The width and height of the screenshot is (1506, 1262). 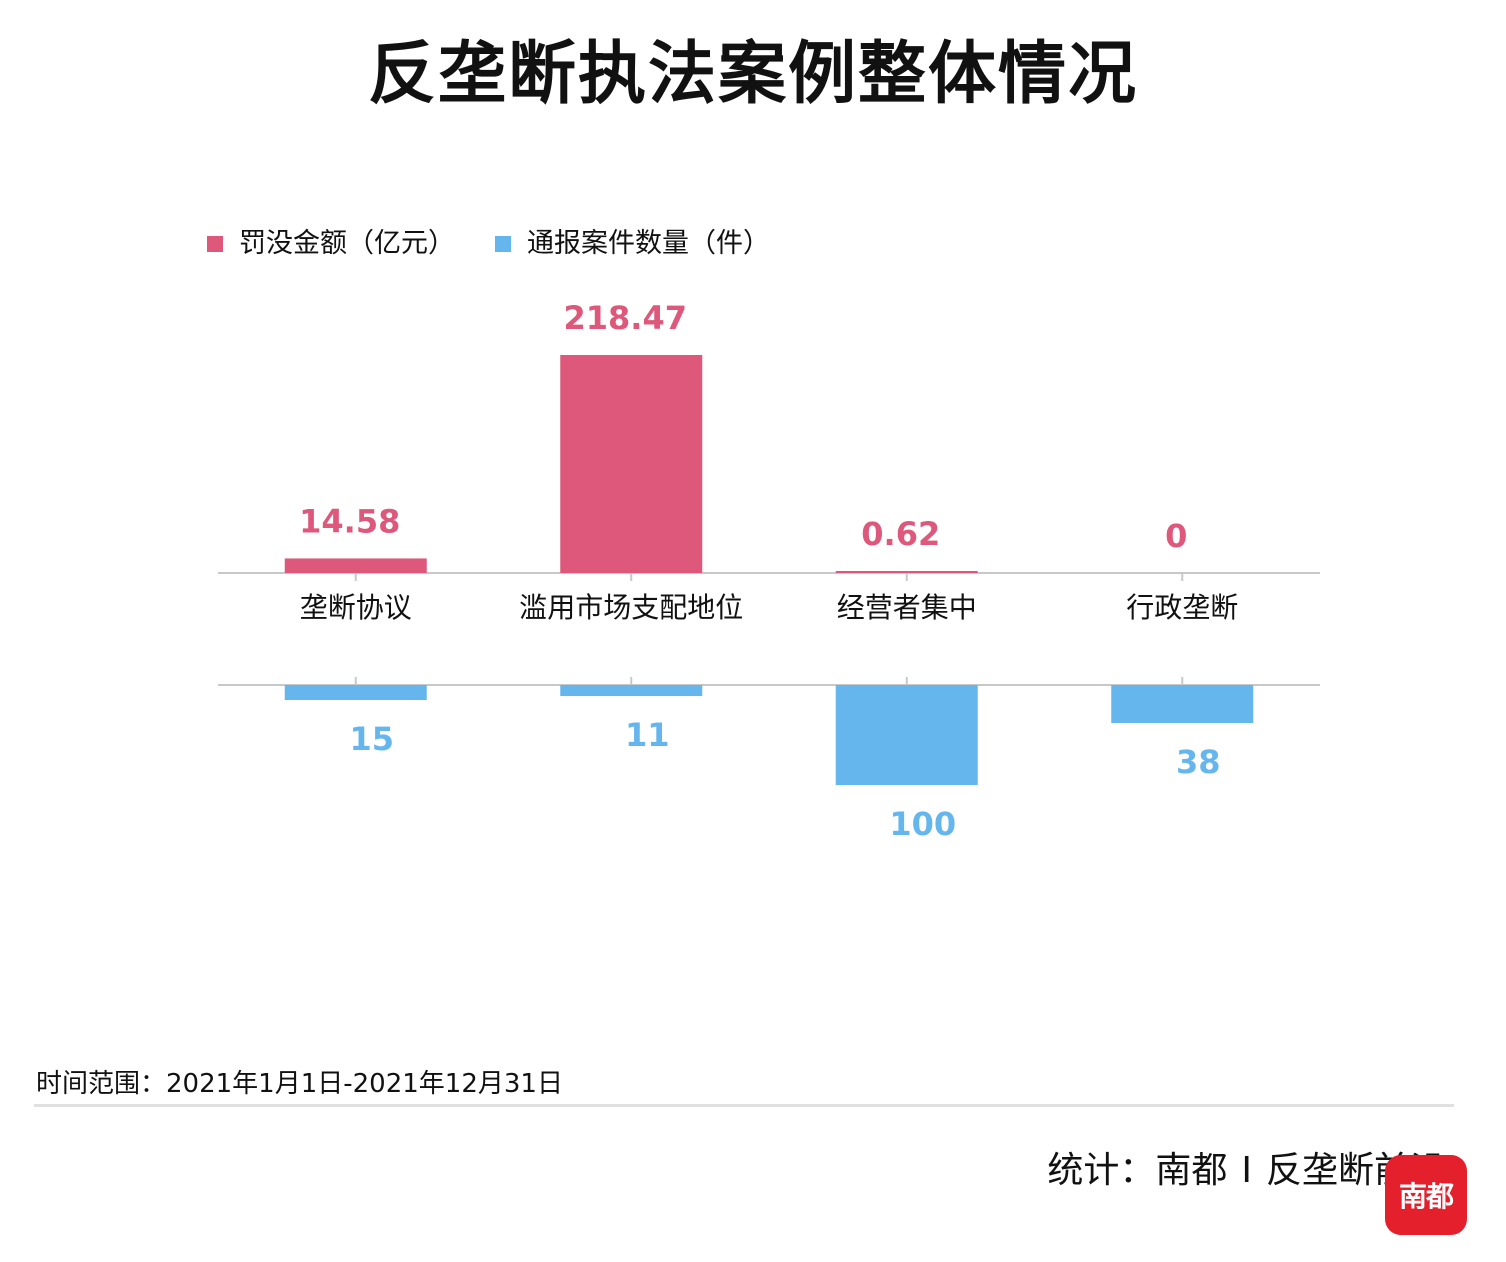 What do you see at coordinates (752, 74) in the screenshot?
I see `chart-title: 反垄断执法案例整体情况` at bounding box center [752, 74].